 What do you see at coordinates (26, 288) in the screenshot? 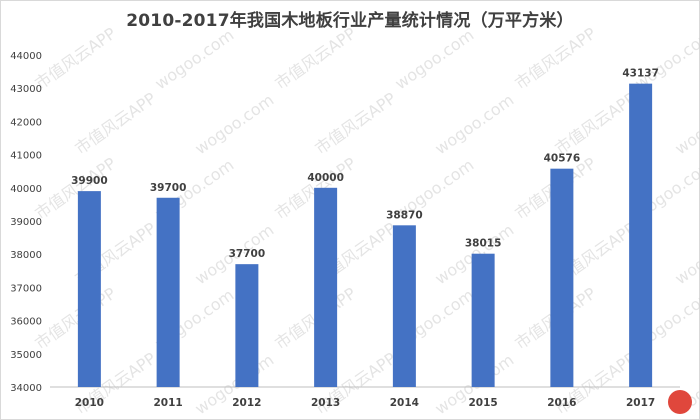
I see `y-tick-label: 37000` at bounding box center [26, 288].